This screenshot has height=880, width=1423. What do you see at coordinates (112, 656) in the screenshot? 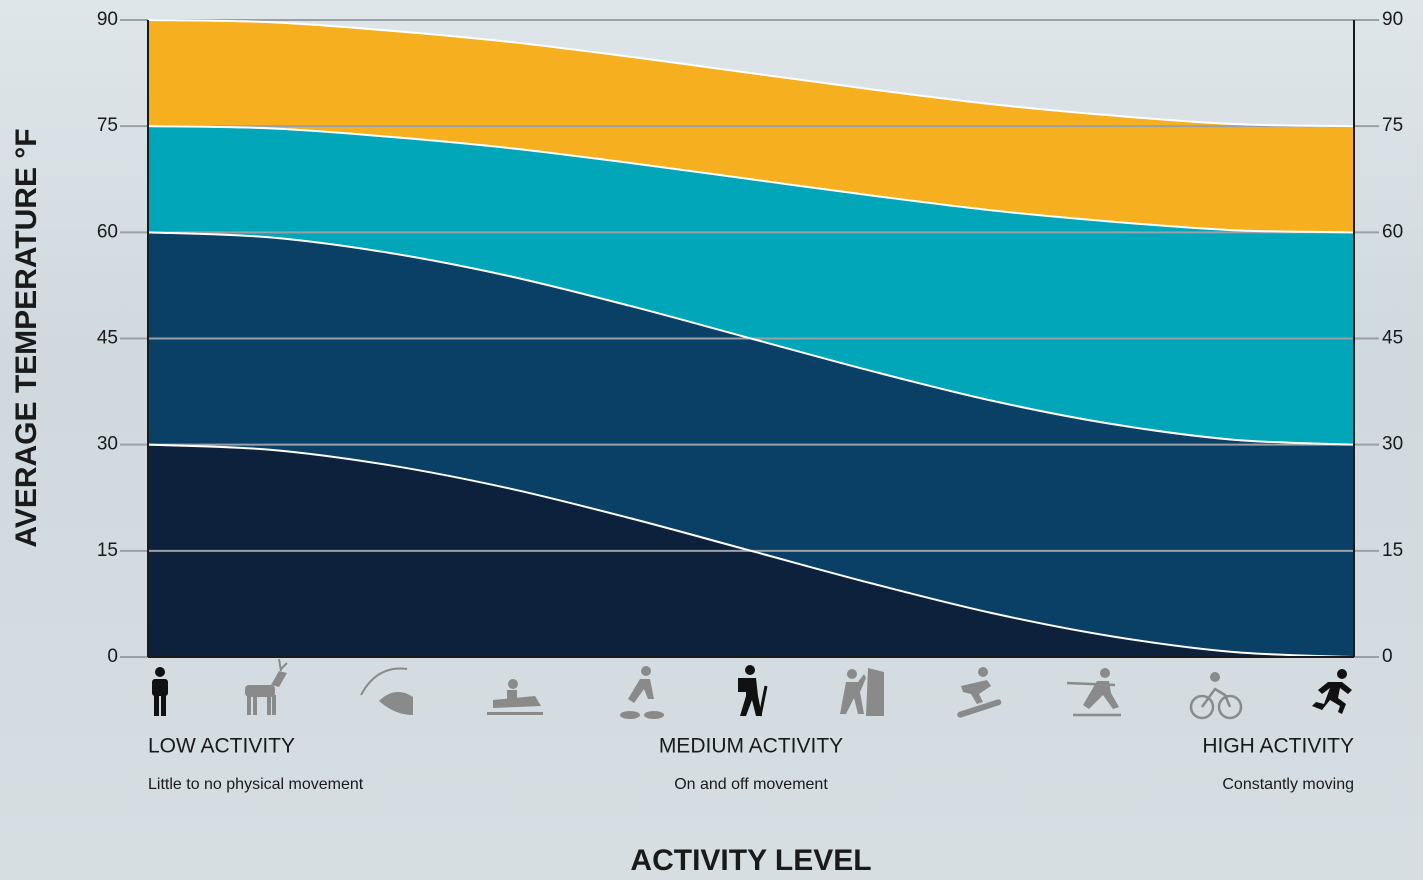
I see `y-tick-label: 0` at bounding box center [112, 656].